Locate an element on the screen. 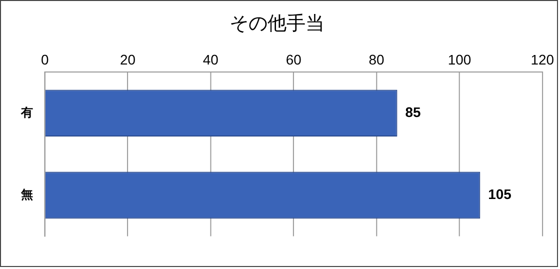 The width and height of the screenshot is (560, 269). x-tick-label: 100 is located at coordinates (460, 60).